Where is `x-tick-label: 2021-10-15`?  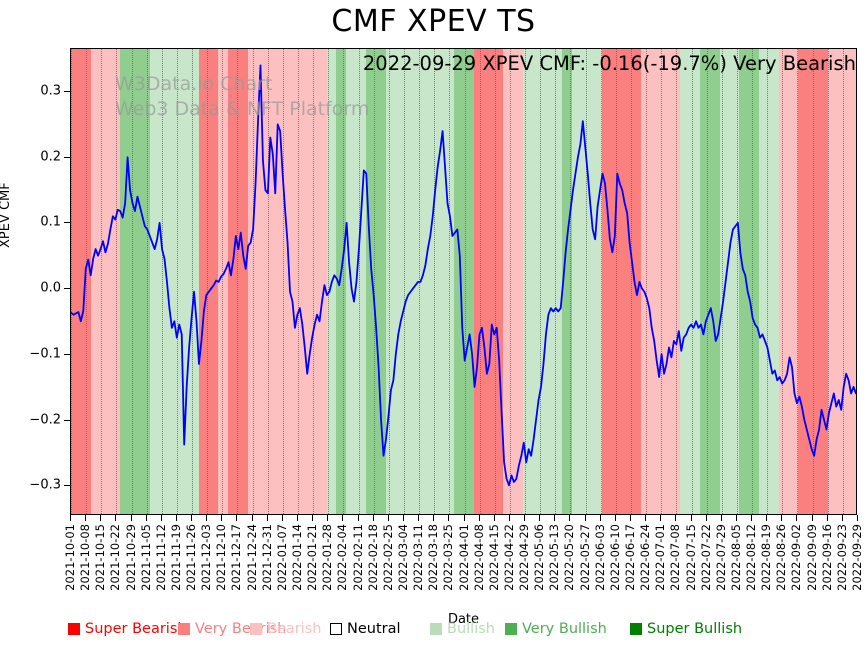
x-tick-label: 2021-10-15 is located at coordinates (100, 557).